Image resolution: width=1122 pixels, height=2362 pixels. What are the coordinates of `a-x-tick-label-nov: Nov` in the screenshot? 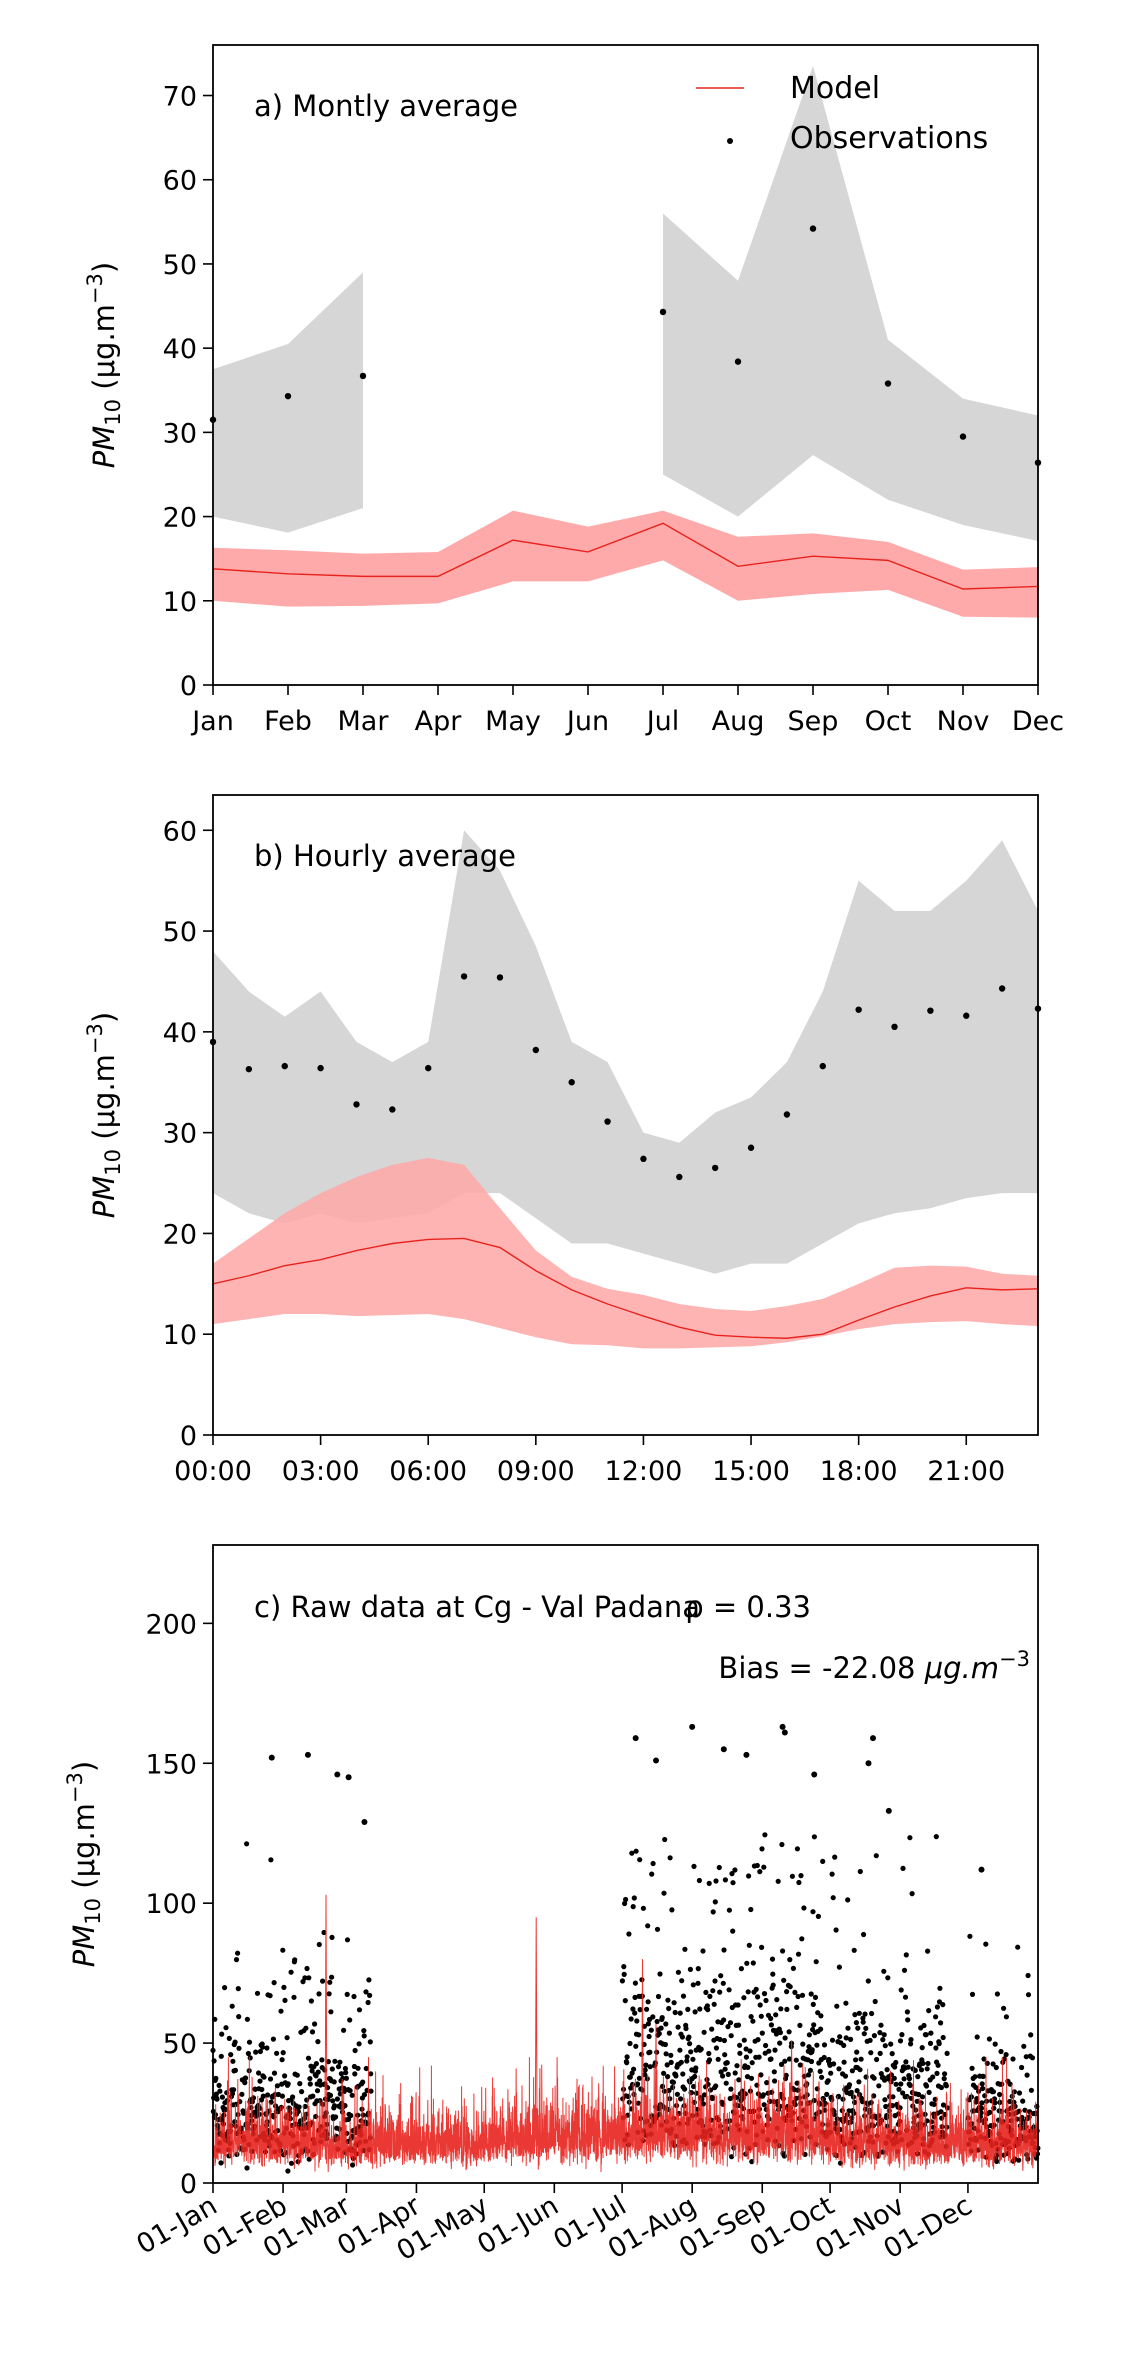 It's located at (963, 721).